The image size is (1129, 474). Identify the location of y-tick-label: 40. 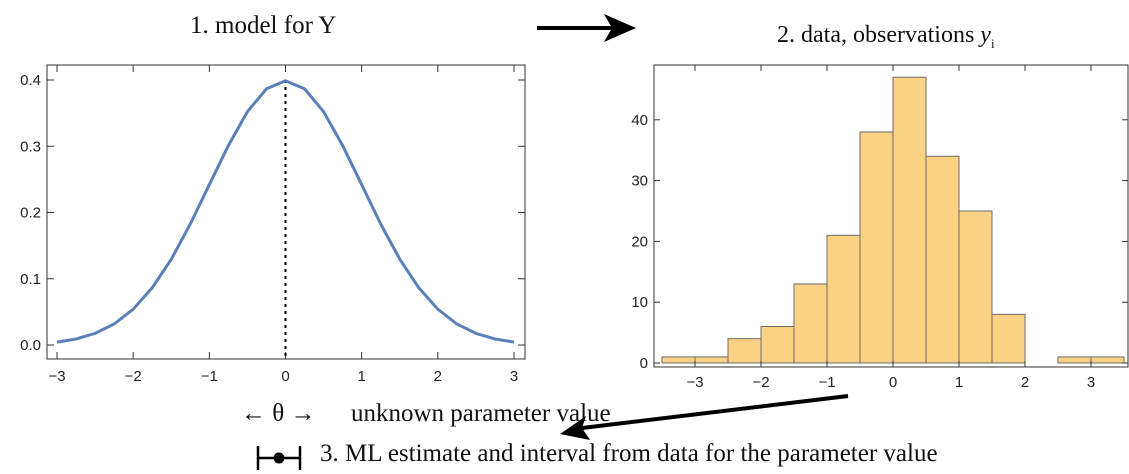
(639, 120).